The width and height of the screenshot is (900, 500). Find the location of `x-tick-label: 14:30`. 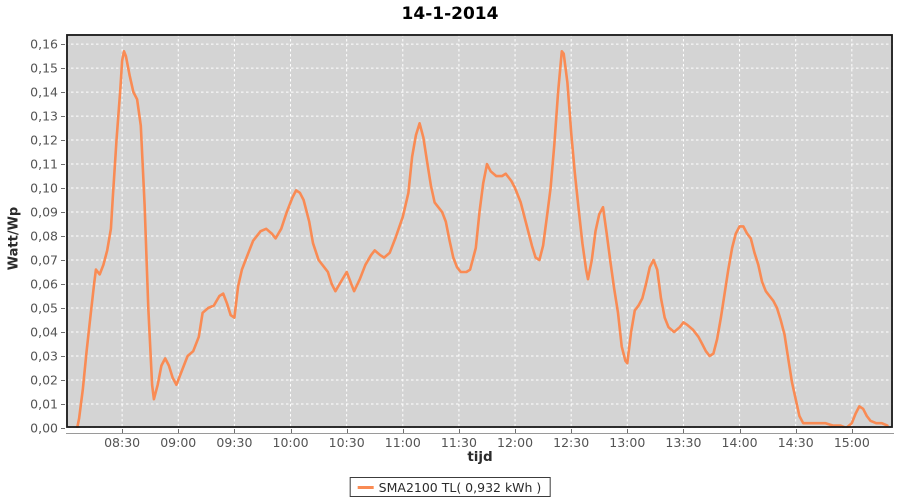

x-tick-label: 14:30 is located at coordinates (795, 442).